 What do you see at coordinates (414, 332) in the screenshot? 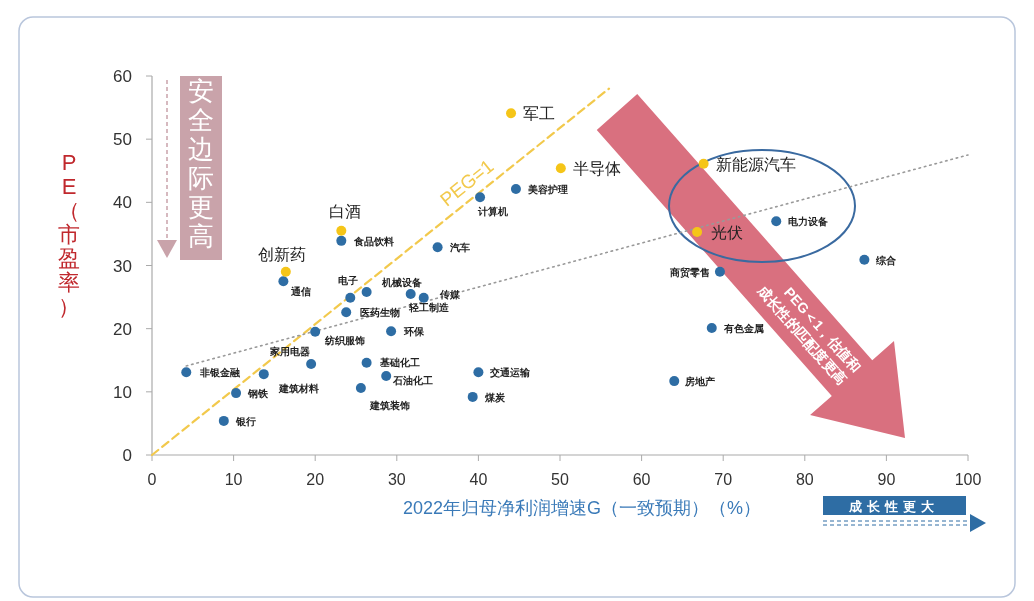
I see `annotation: 环保` at bounding box center [414, 332].